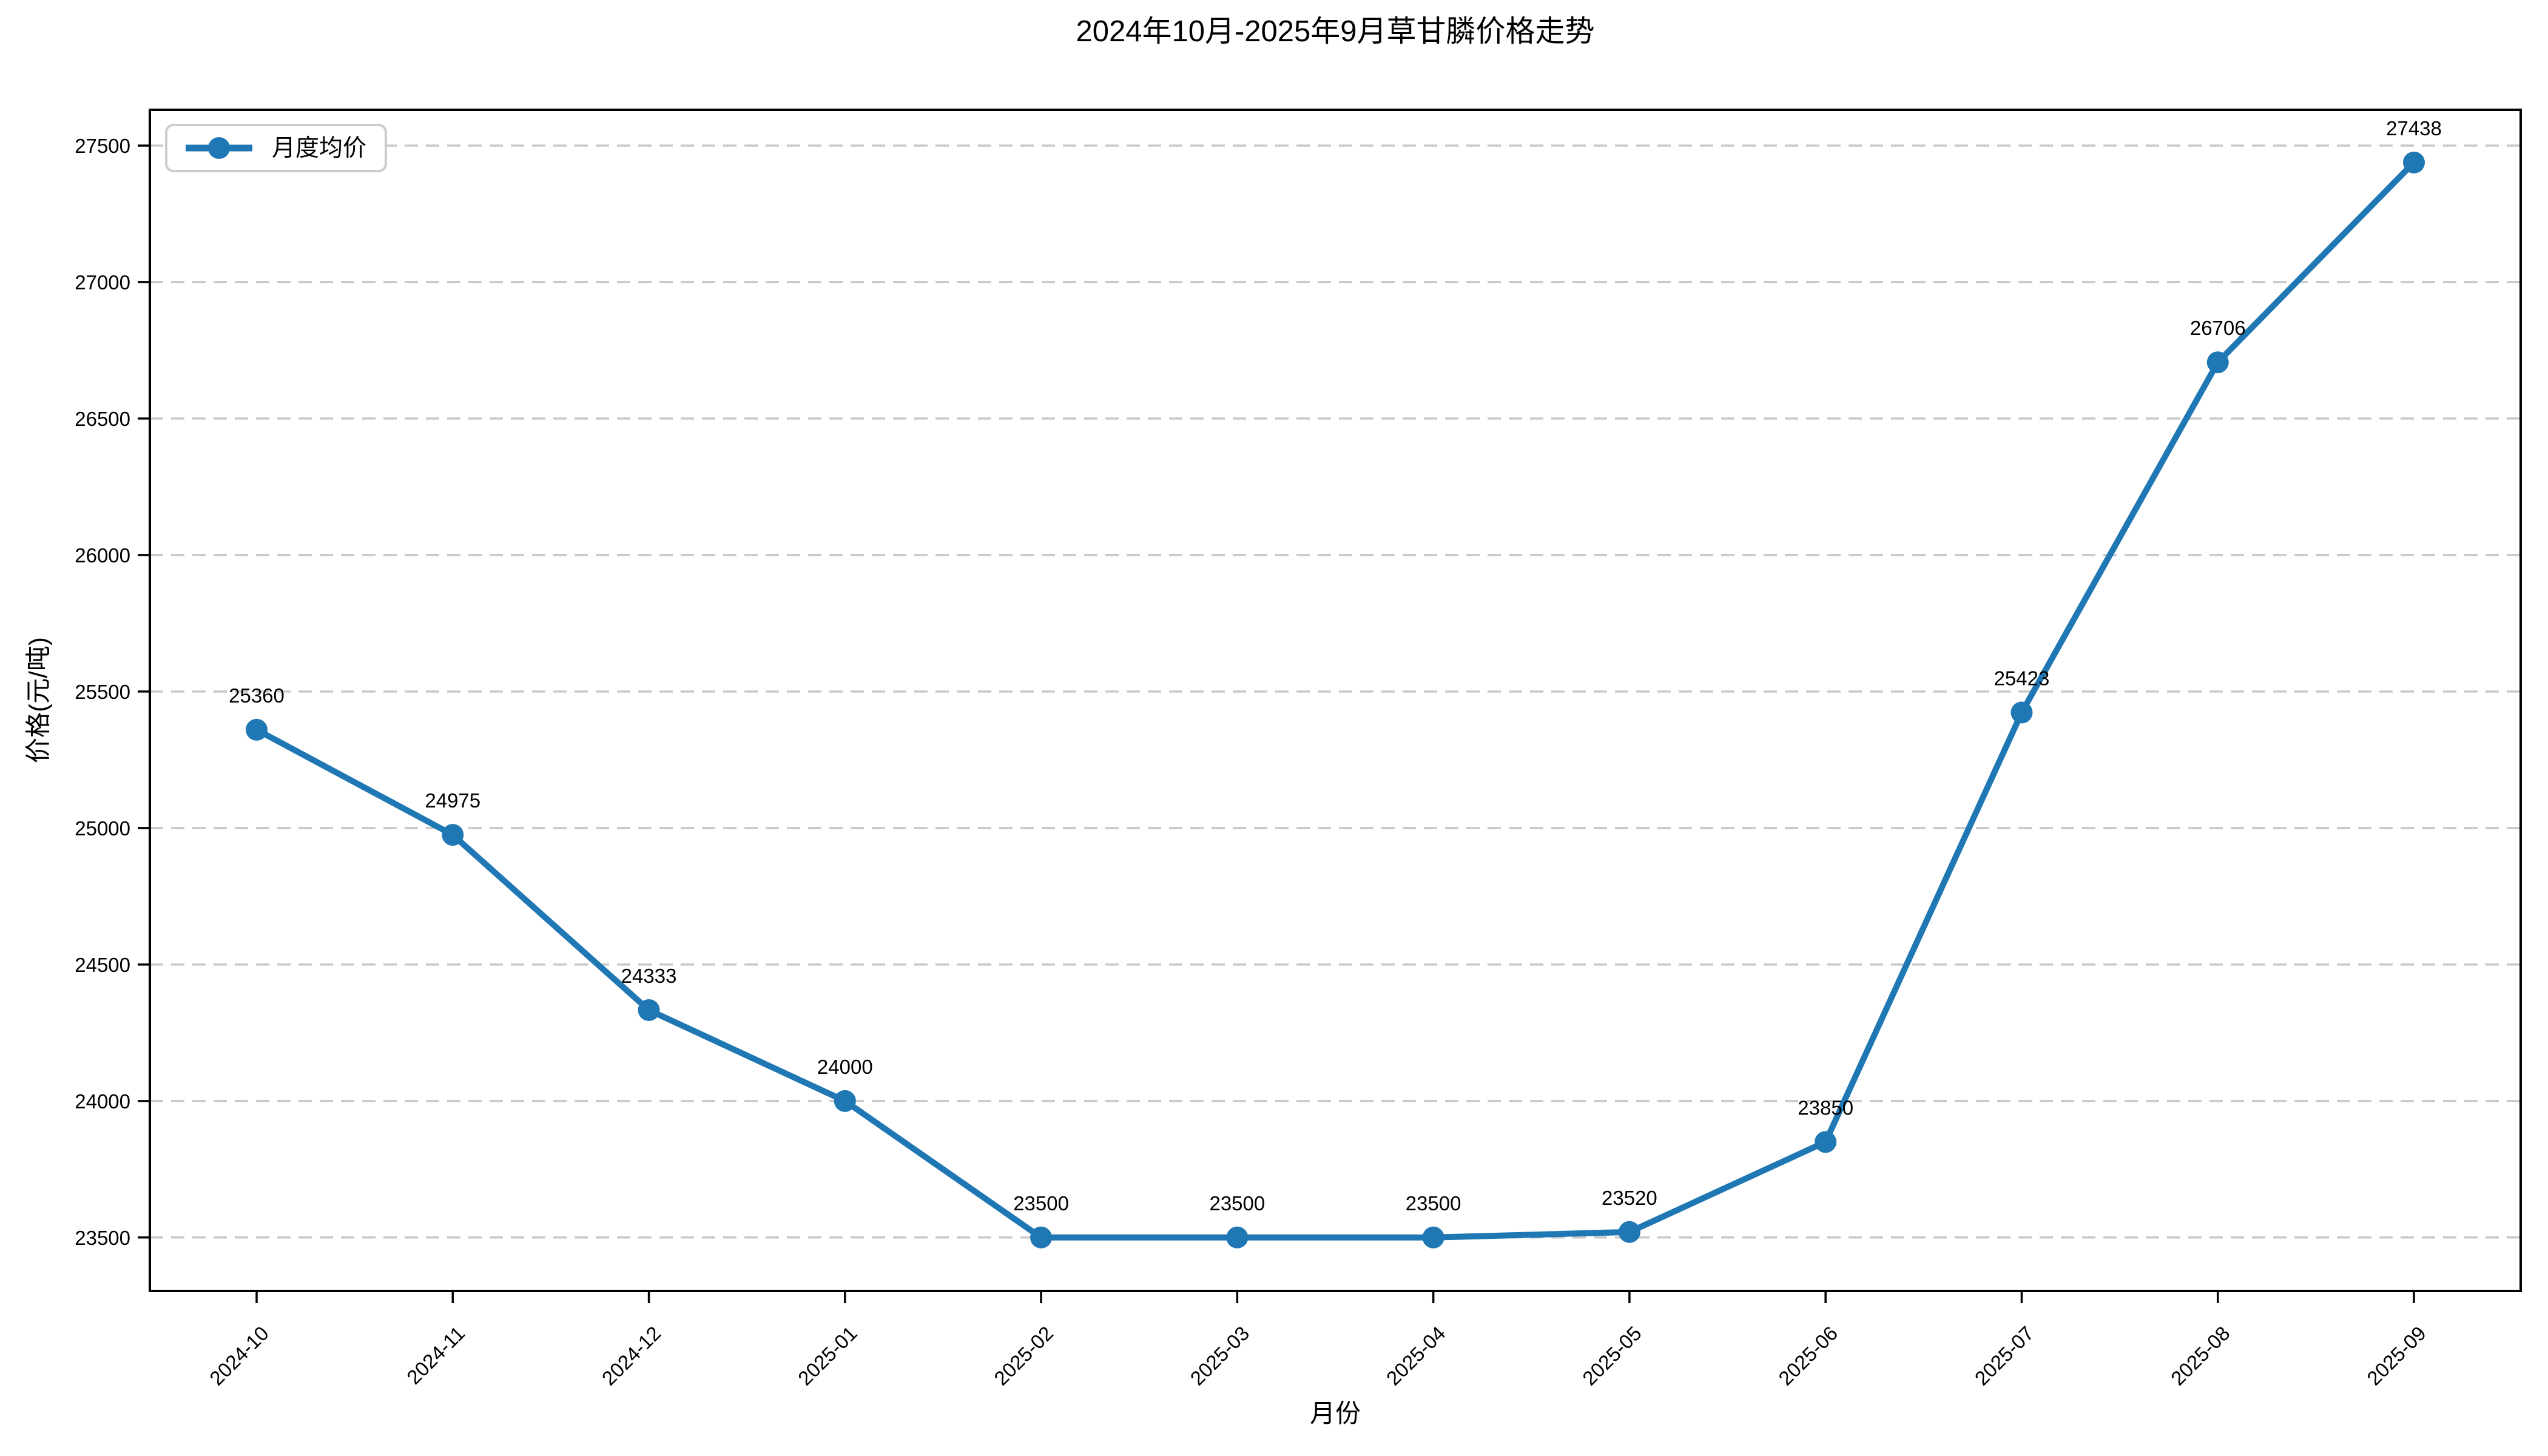 This screenshot has width=2548, height=1456. Describe the element at coordinates (632, 1356) in the screenshot. I see `x-tick-label: 2024-12` at that location.